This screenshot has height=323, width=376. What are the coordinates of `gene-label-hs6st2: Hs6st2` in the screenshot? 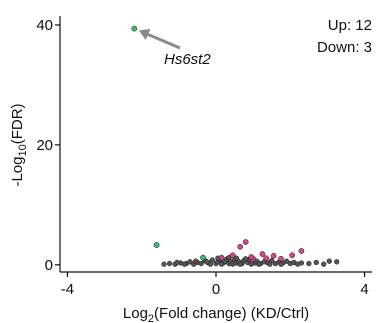 It's located at (187, 59).